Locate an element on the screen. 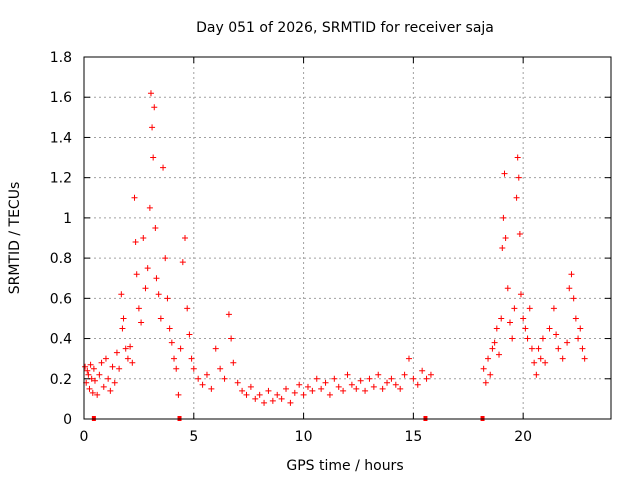  x-axis-label: GPS time / hours is located at coordinates (344, 466).